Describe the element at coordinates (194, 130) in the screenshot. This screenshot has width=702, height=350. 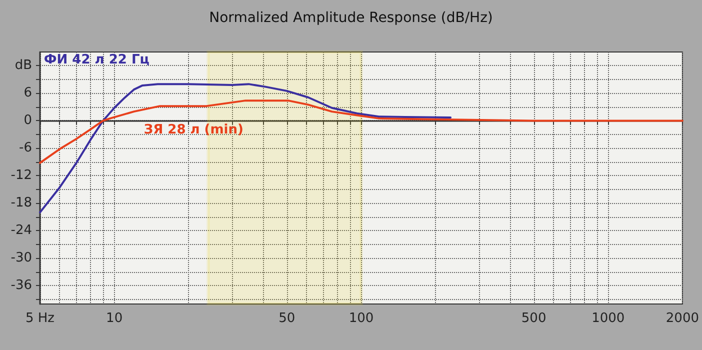
I see `series-label: ЗЯ 28 л (min)` at that location.